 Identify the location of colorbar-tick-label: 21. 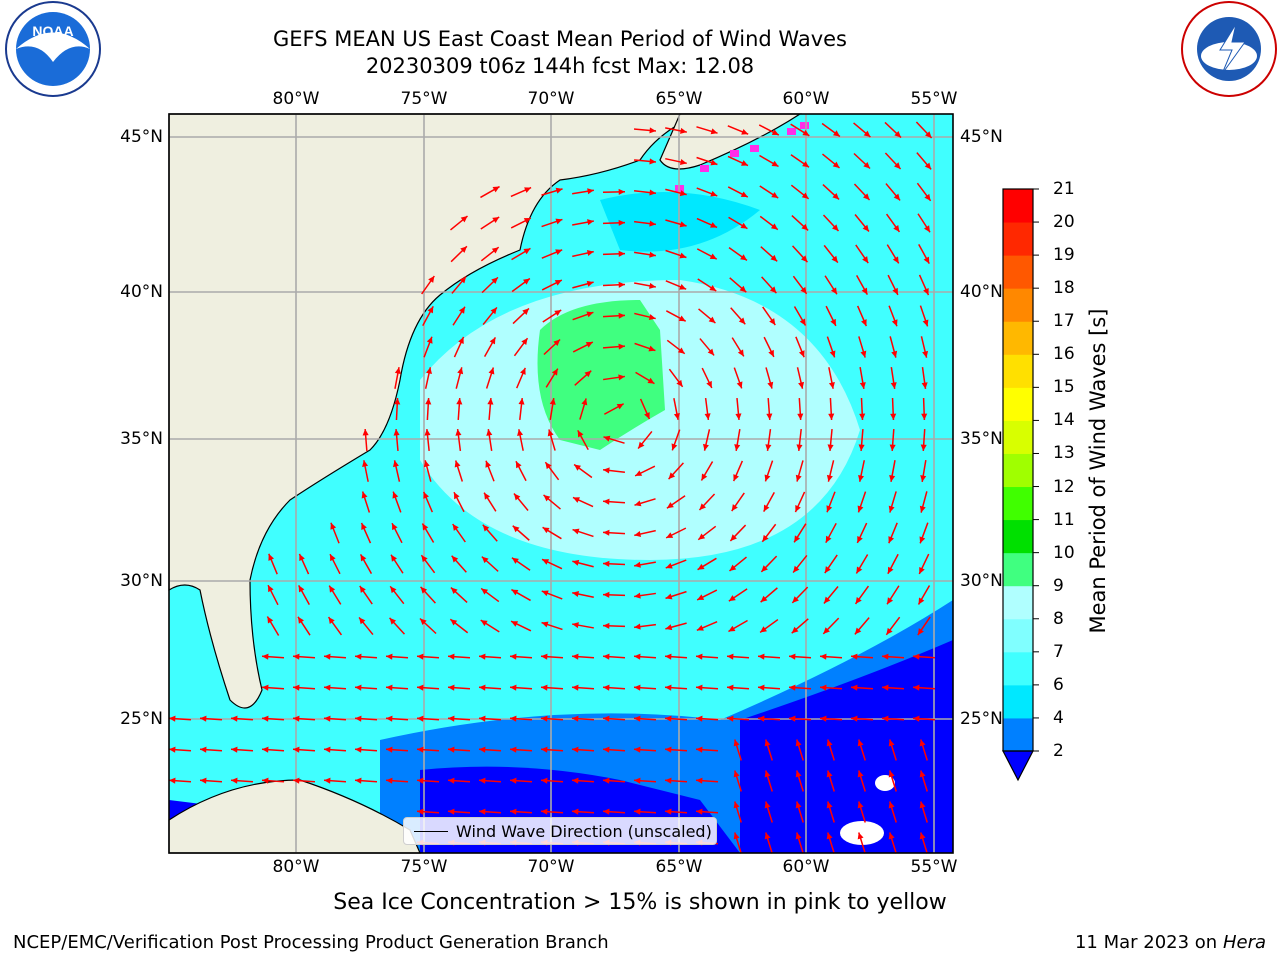
(1064, 189).